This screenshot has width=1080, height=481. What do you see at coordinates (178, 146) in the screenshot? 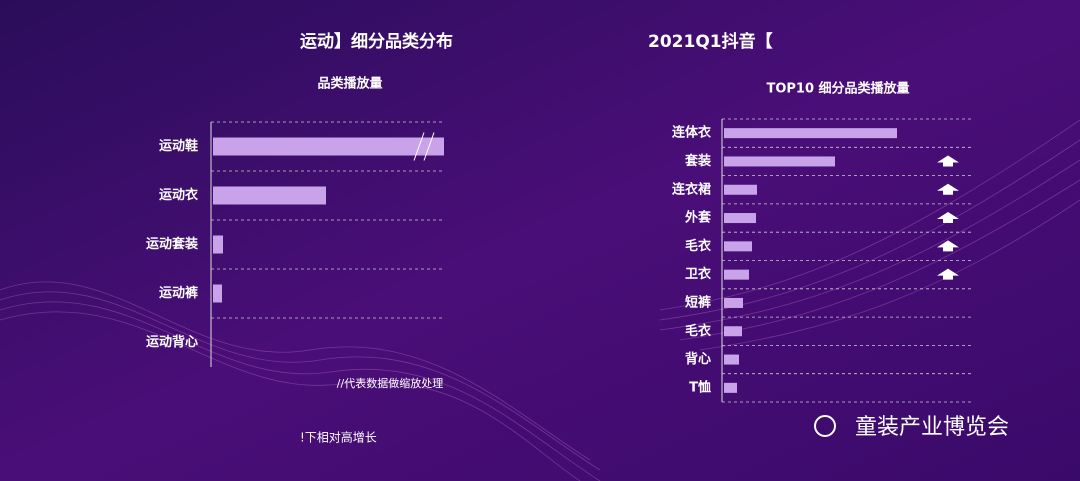
I see `category-label: 运动鞋` at bounding box center [178, 146].